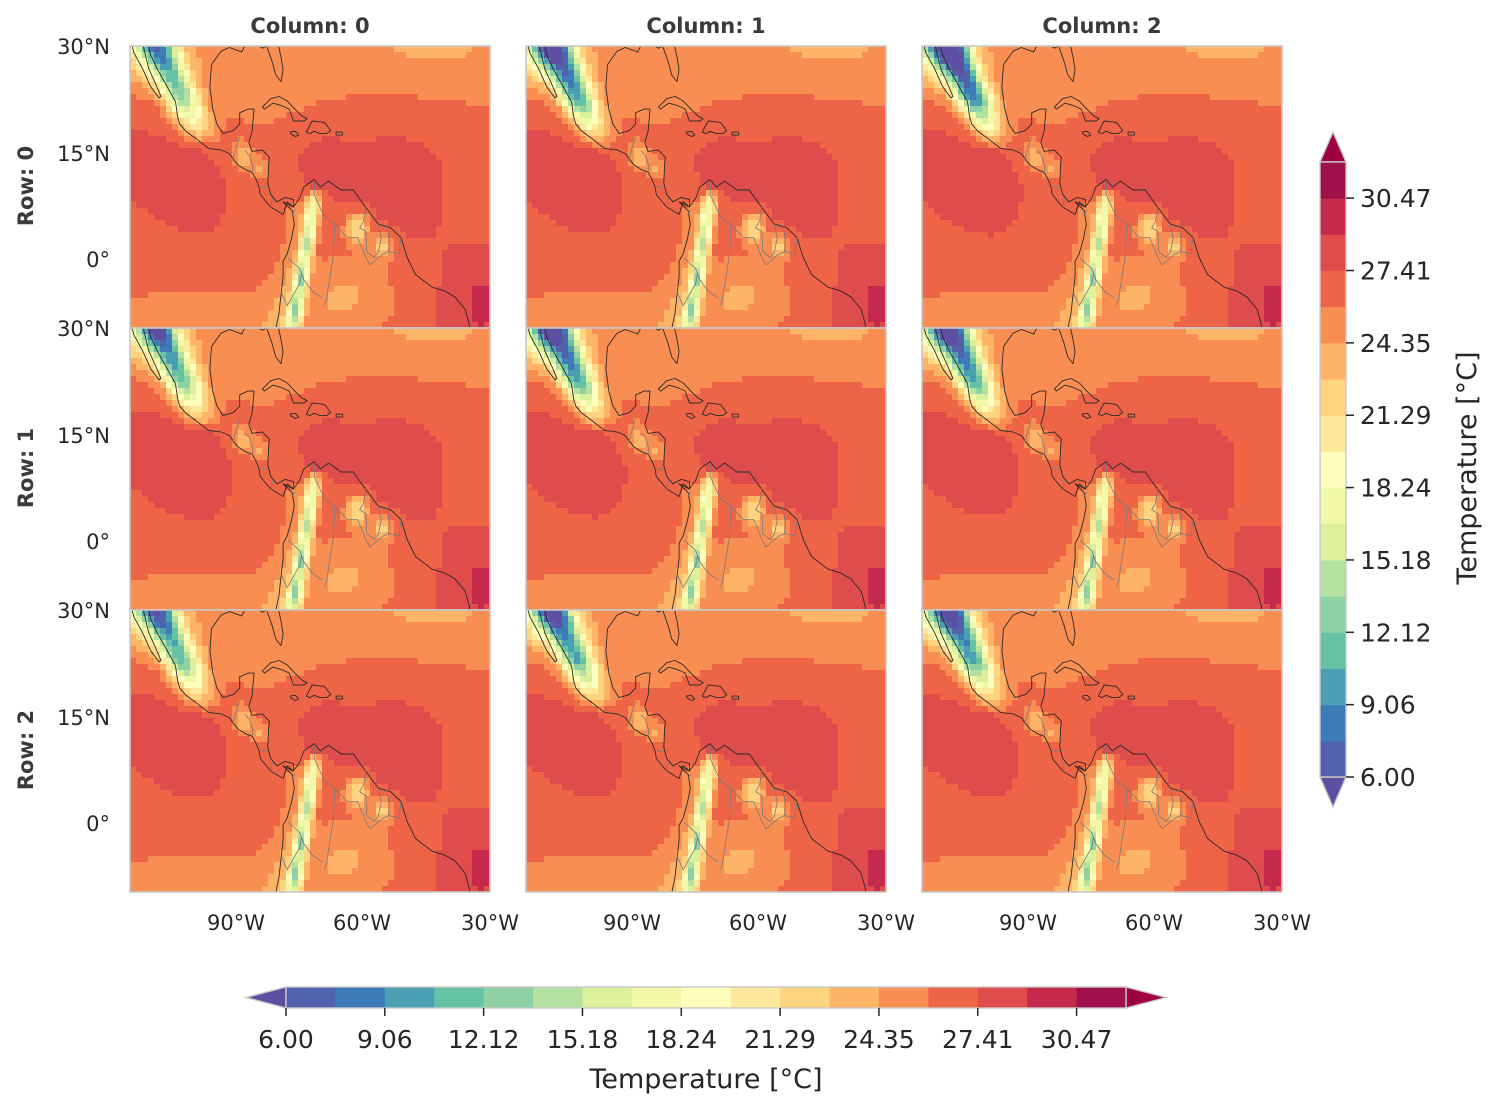 Image resolution: width=1499 pixels, height=1109 pixels. Describe the element at coordinates (484, 1039) in the screenshot. I see `colorbar-tick-label: 12.12` at that location.